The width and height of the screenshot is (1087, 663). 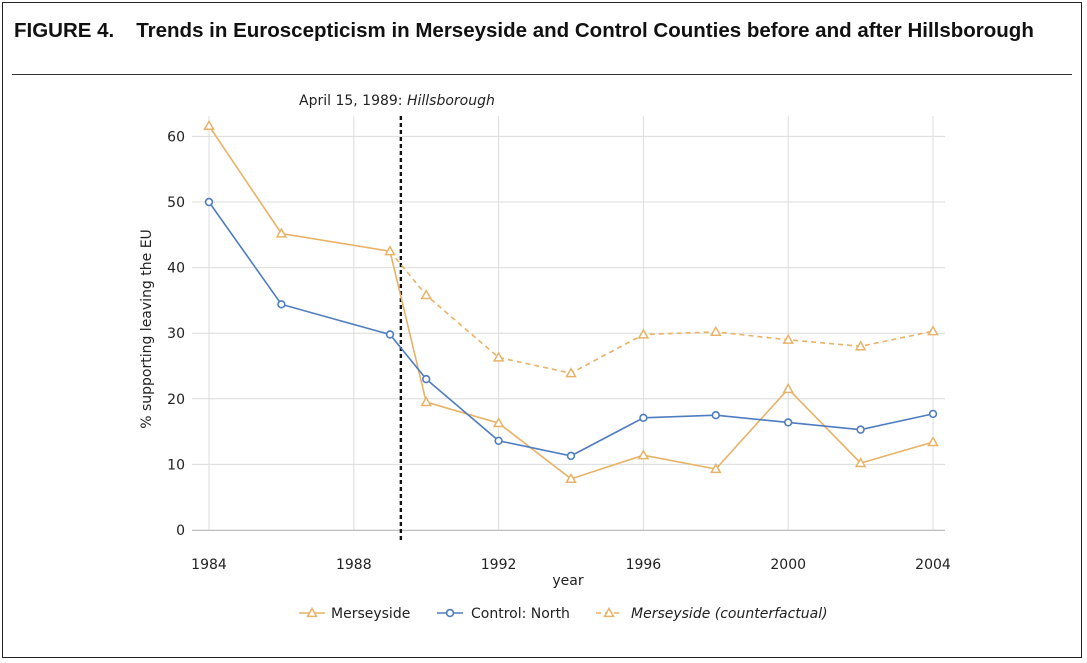 What do you see at coordinates (353, 101) in the screenshot?
I see `event-label-date: April 15, 1989:` at bounding box center [353, 101].